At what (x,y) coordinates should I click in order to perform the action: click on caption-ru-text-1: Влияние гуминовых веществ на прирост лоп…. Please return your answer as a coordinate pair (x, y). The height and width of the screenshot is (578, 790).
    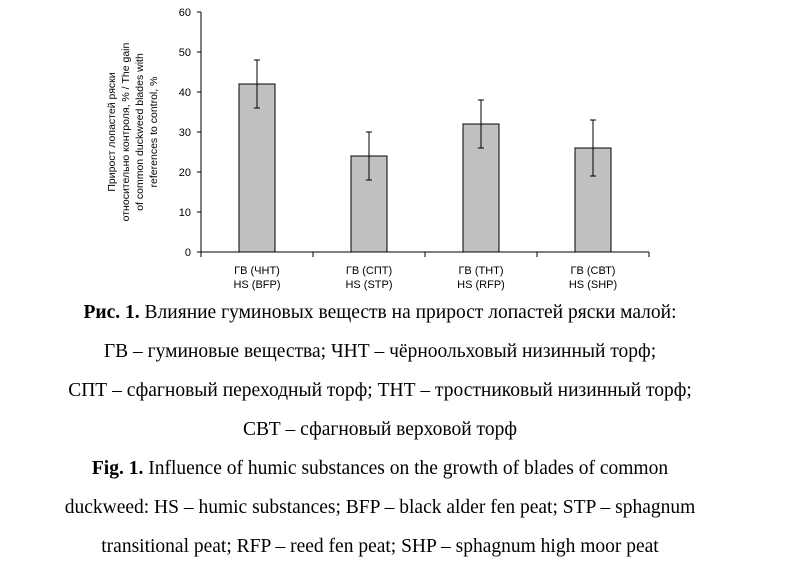
    Looking at the image, I should click on (408, 312).